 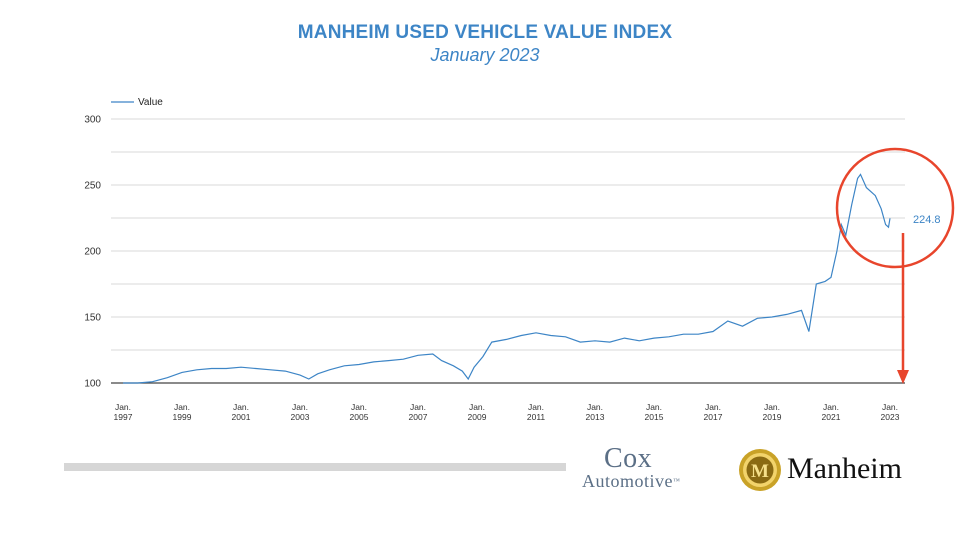 I want to click on x-tick-label: Jan. 1999, so click(x=182, y=412).